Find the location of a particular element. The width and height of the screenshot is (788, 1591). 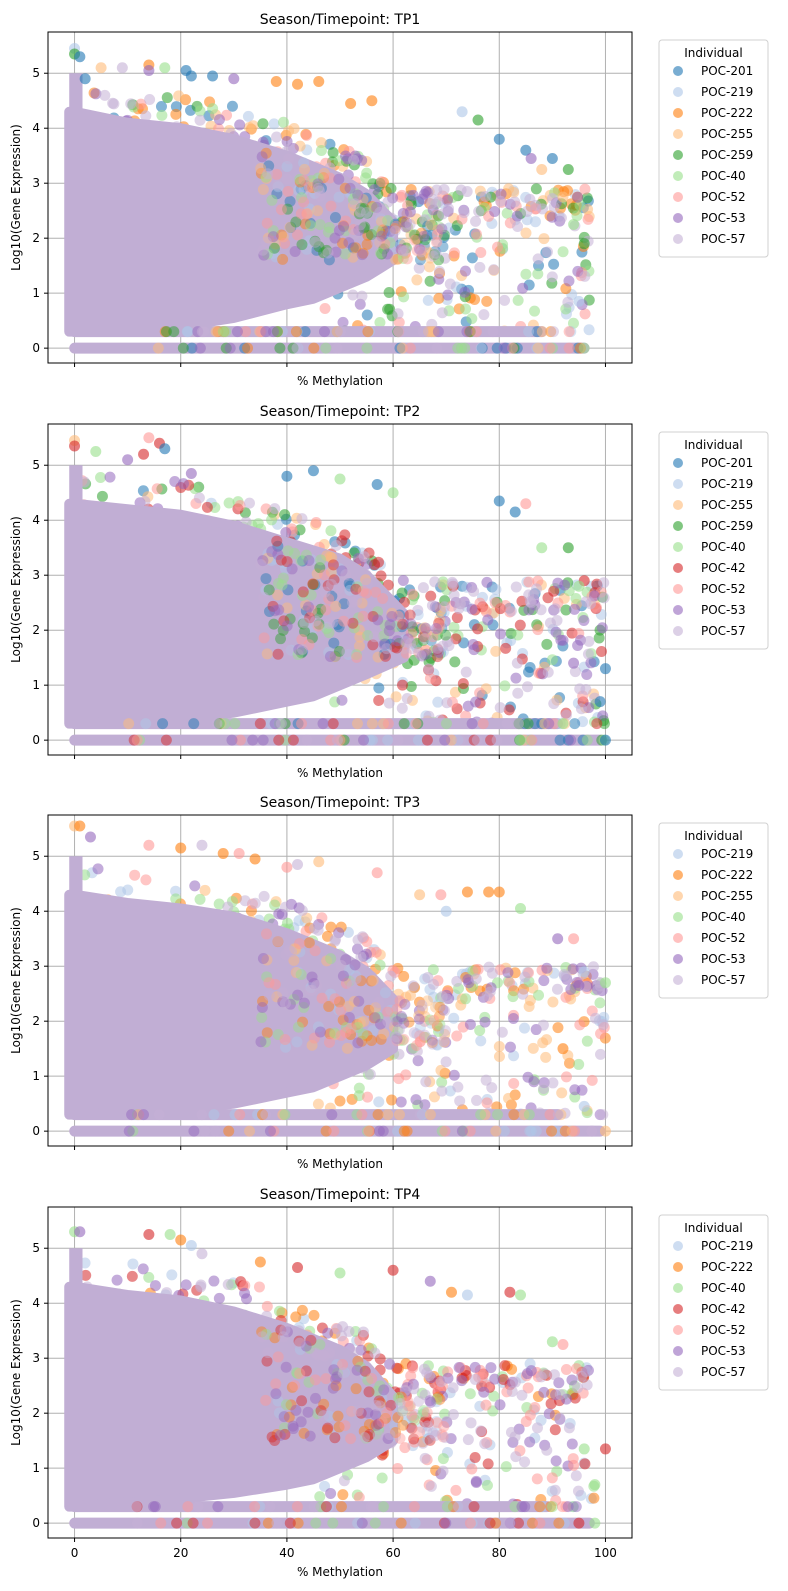

y-tick-label: 5 is located at coordinates (36, 1248).